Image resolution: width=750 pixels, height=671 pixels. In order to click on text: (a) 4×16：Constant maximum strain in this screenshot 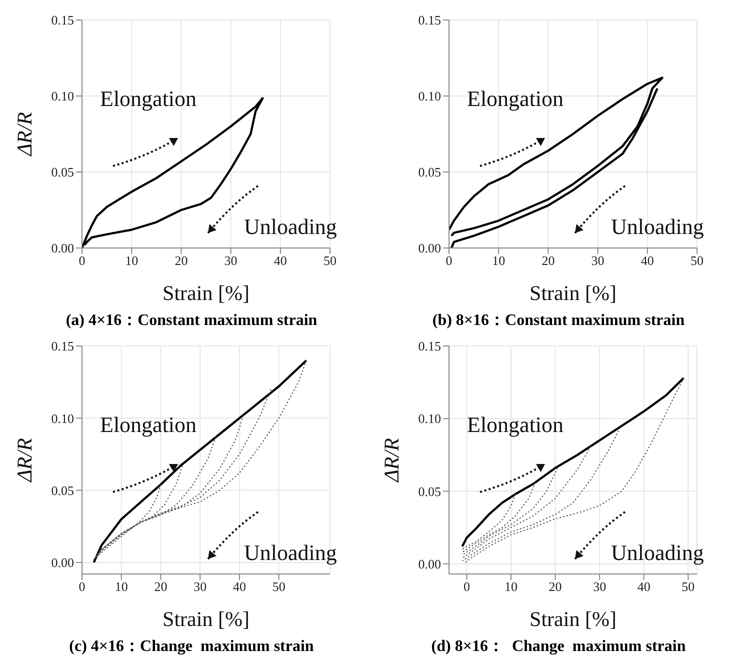, I will do `click(191, 321)`.